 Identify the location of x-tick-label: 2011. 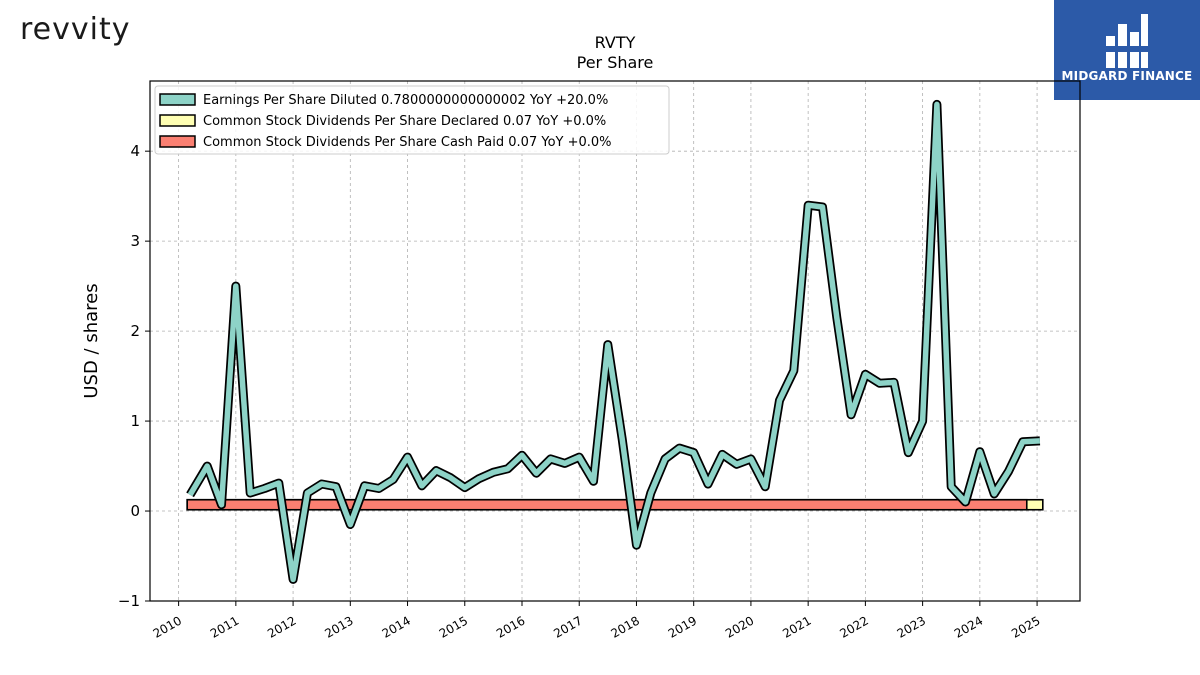
(224, 626).